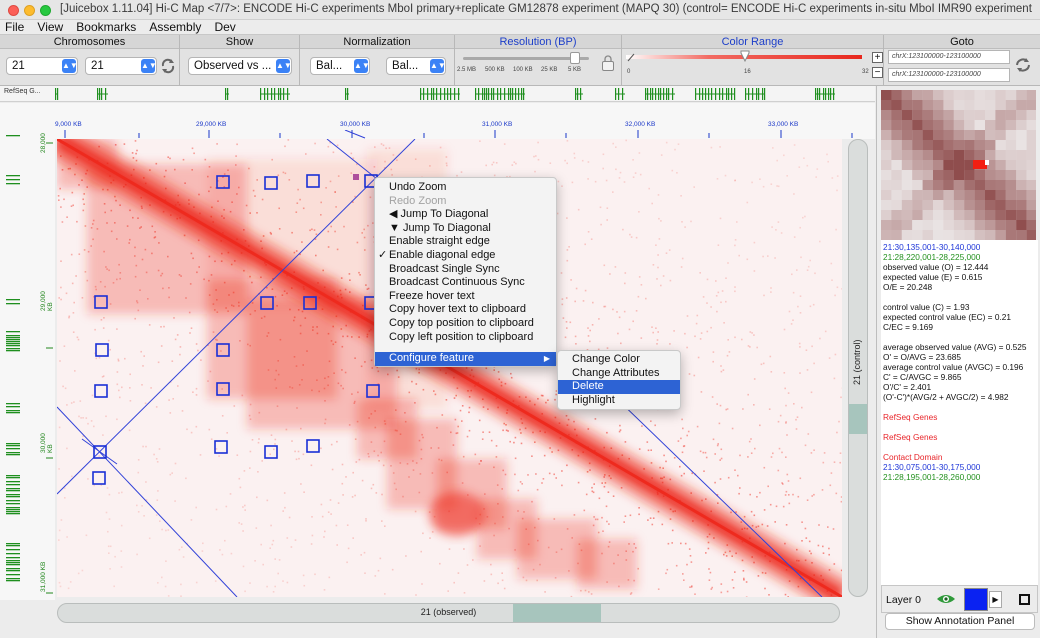 The width and height of the screenshot is (1040, 638). Describe the element at coordinates (526, 58) in the screenshot. I see `resolution-slider-track` at that location.